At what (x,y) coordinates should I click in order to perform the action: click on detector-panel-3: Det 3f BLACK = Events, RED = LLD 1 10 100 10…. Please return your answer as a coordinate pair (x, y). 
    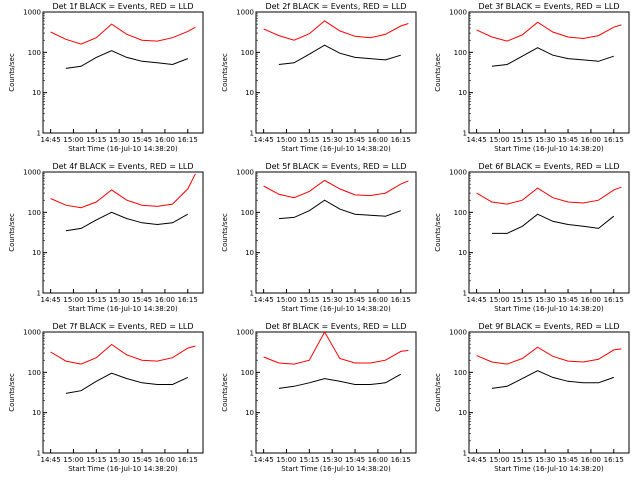
    Looking at the image, I should click on (532, 80).